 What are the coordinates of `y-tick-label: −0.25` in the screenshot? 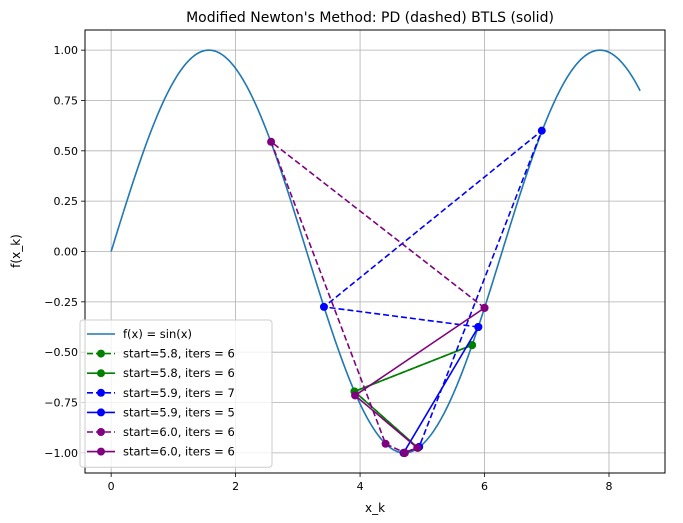 It's located at (61, 302).